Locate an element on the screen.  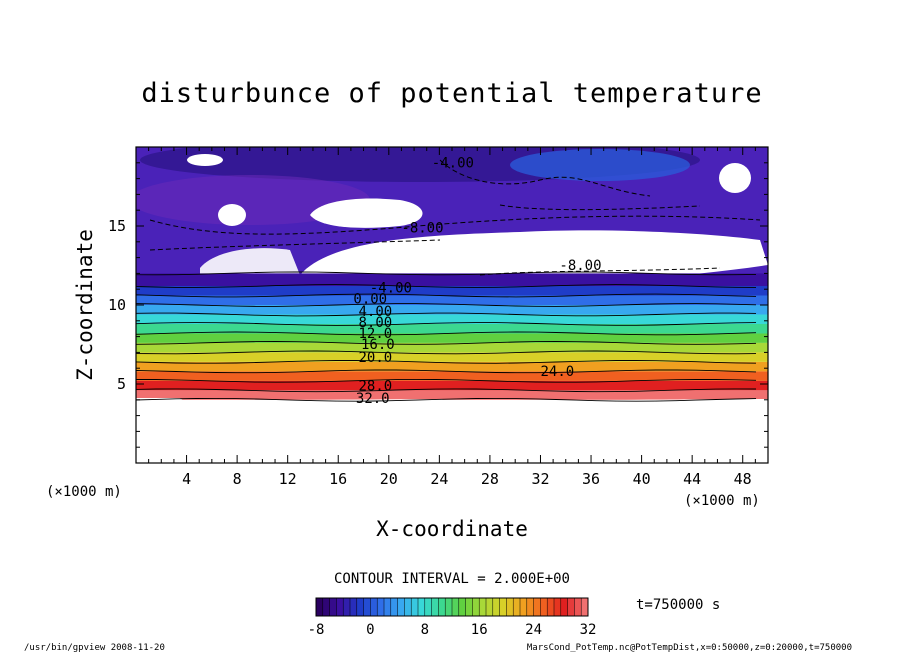
colorbar-tick-label: 8 is located at coordinates (425, 630).